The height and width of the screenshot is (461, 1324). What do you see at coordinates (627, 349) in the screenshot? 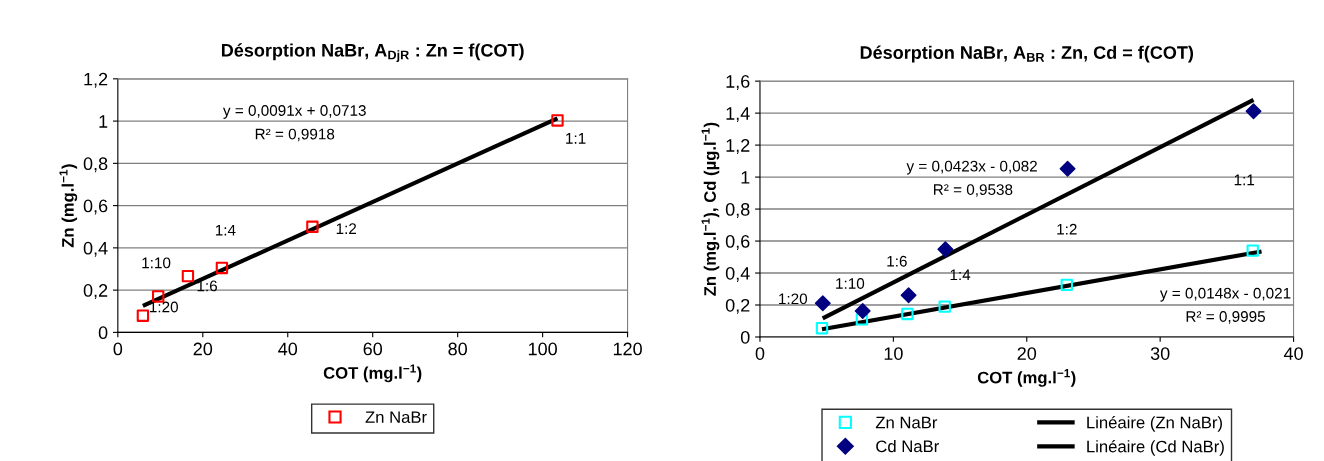
I see `x-tick-label: 120` at bounding box center [627, 349].